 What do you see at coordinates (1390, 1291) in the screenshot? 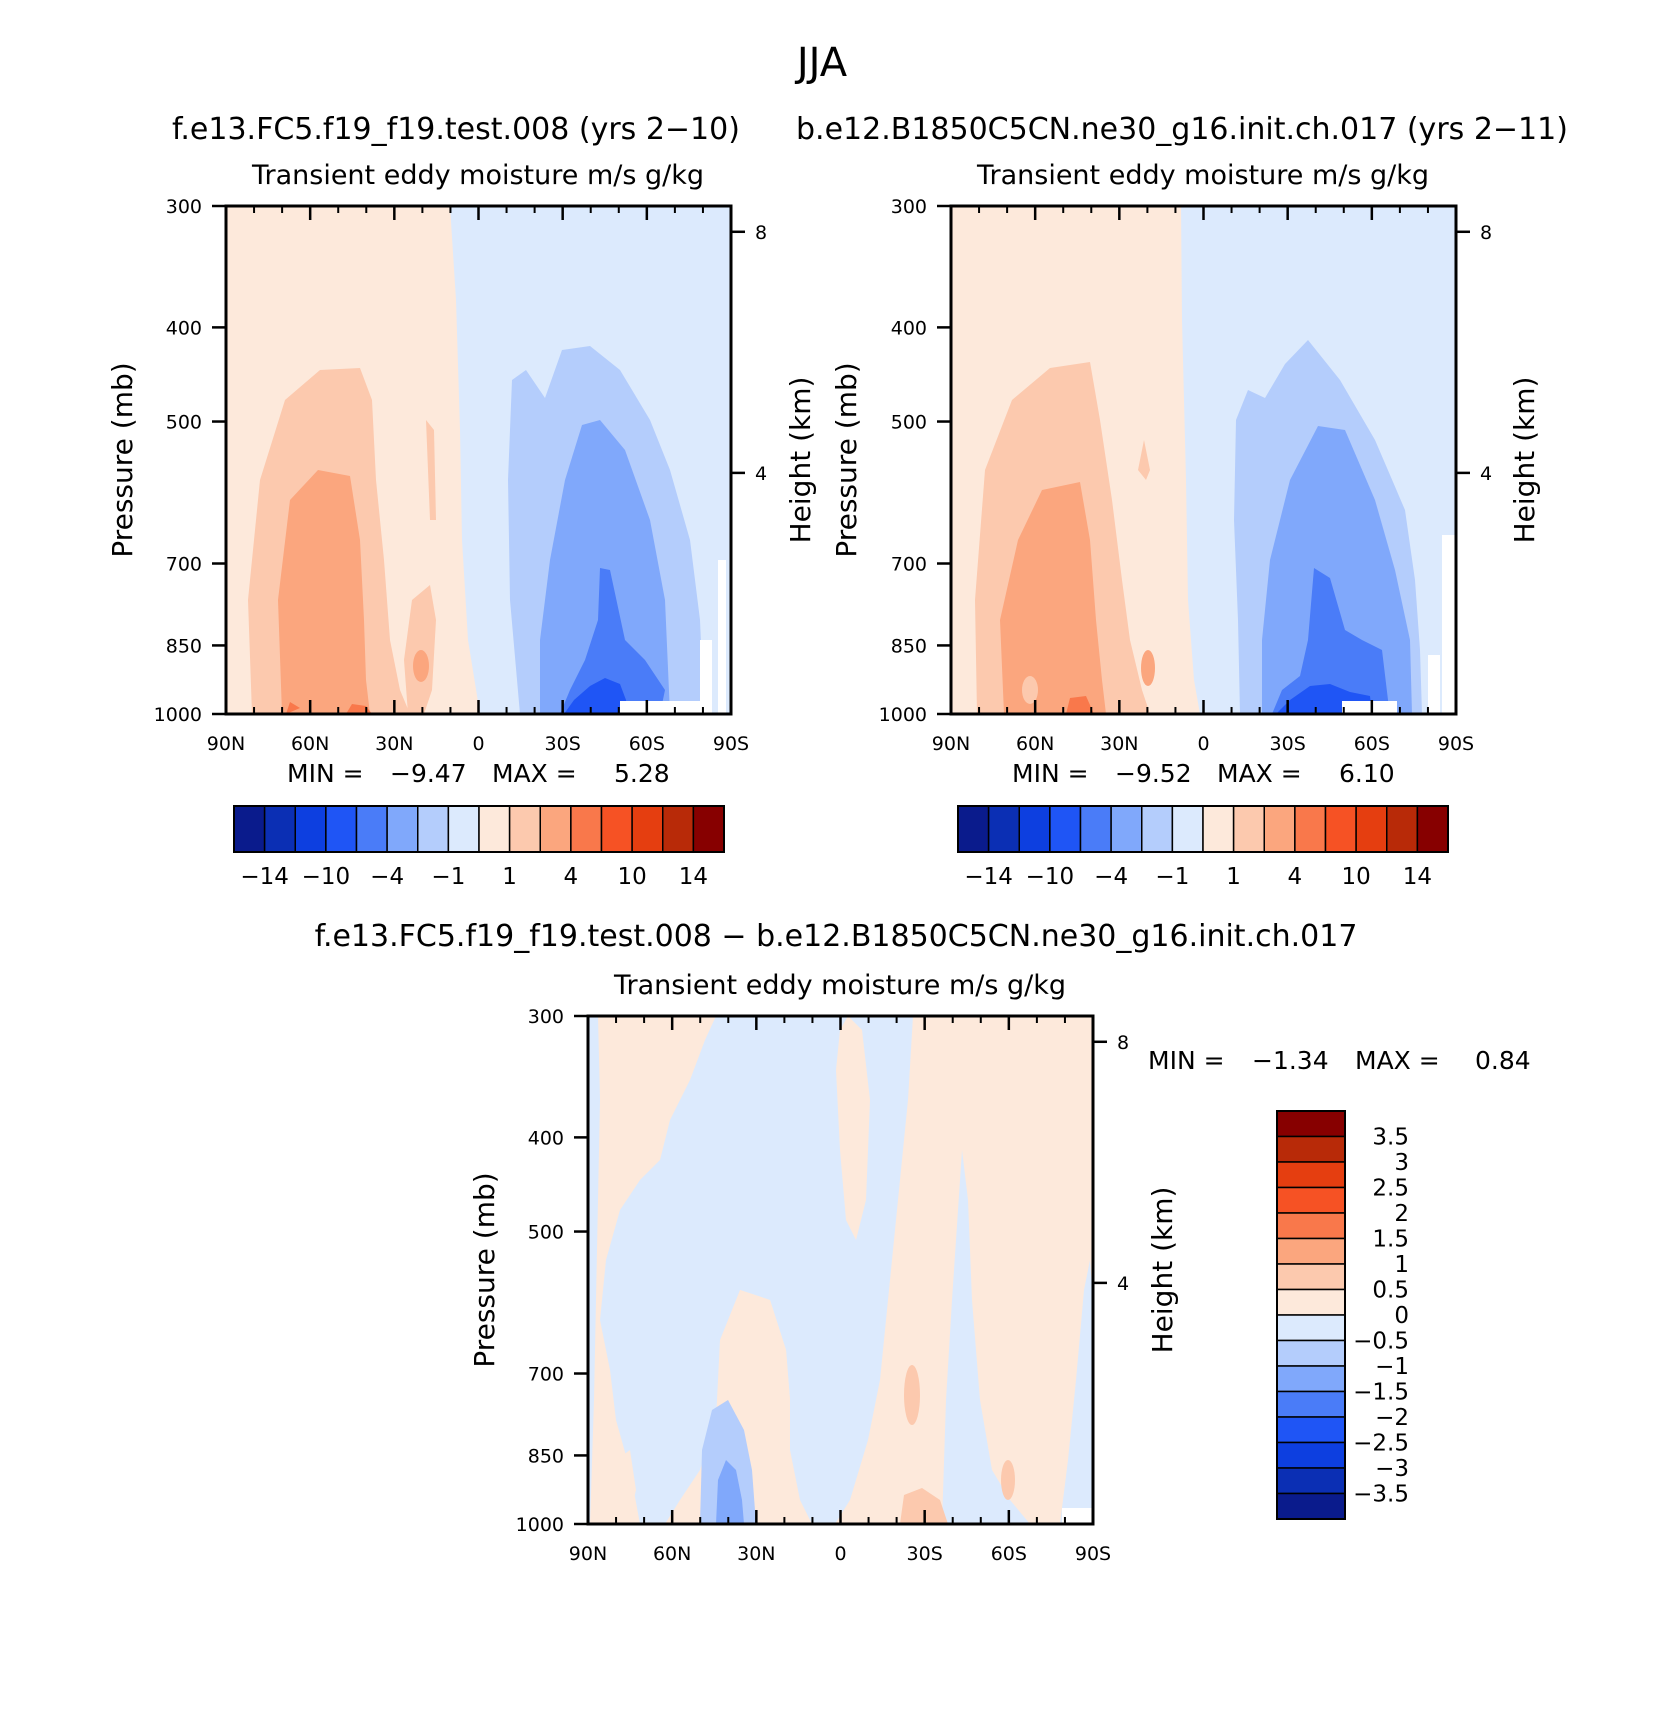
I see `colorbar-label: 0.5` at bounding box center [1390, 1291].